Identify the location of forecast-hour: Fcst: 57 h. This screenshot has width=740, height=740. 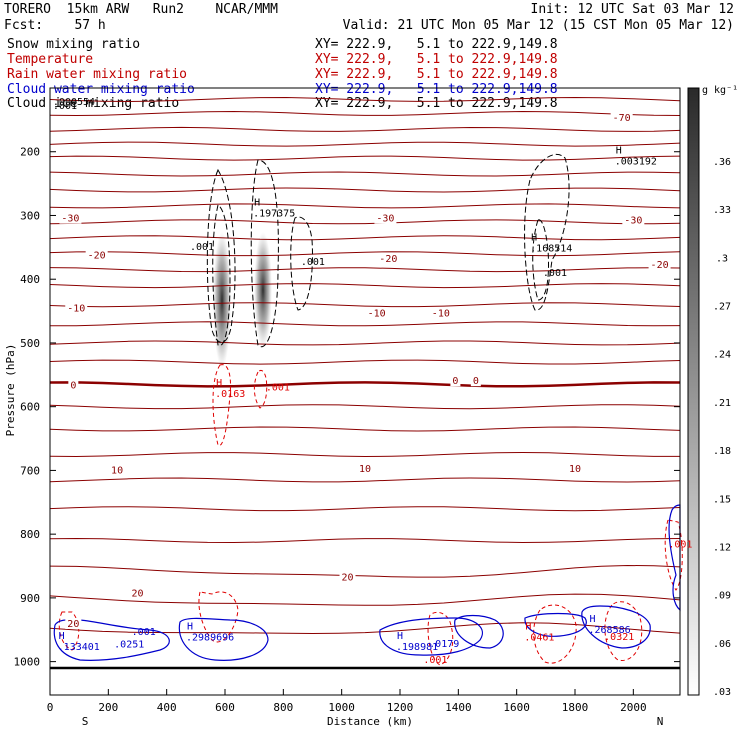
(55, 25).